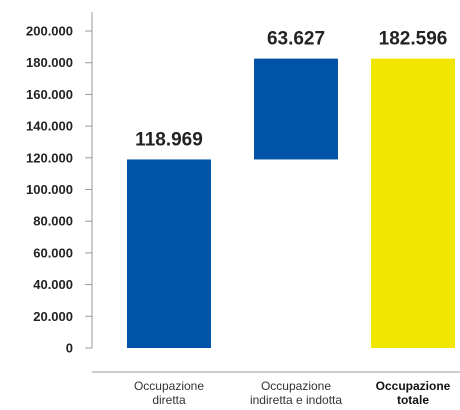 The height and width of the screenshot is (410, 460). I want to click on category-label: diretta, so click(169, 400).